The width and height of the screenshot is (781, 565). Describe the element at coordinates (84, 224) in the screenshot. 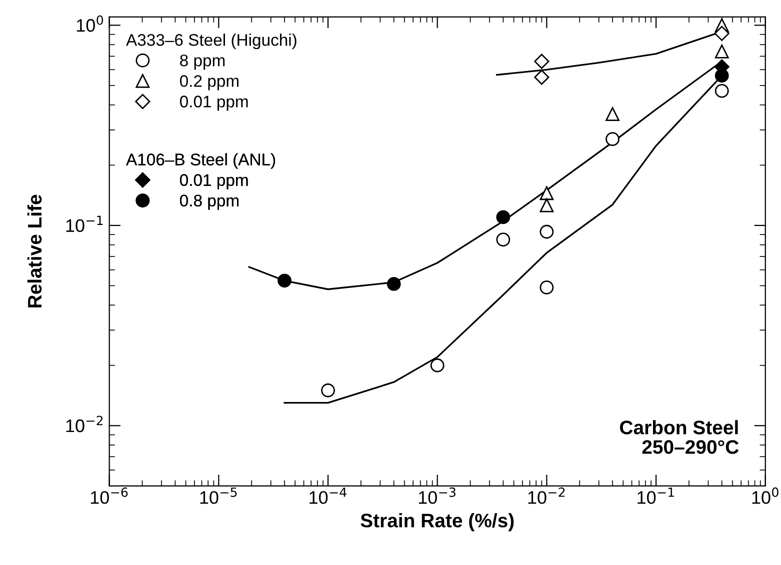

I see `y-tick-label: 10$^{−1}$` at that location.